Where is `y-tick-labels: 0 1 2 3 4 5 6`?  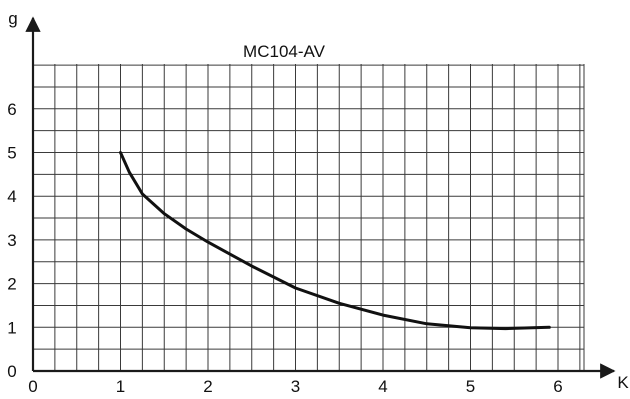
y-tick-labels: 0 1 2 3 4 5 6 is located at coordinates (11, 240).